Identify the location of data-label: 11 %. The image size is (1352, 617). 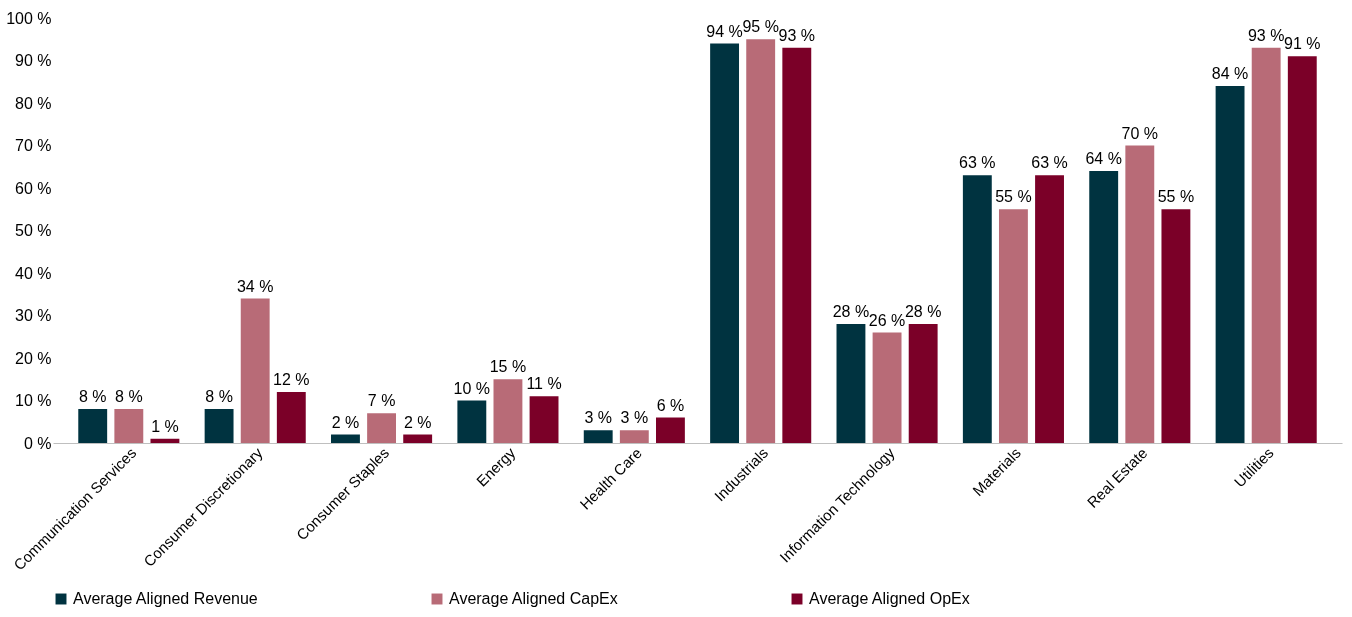
(544, 384).